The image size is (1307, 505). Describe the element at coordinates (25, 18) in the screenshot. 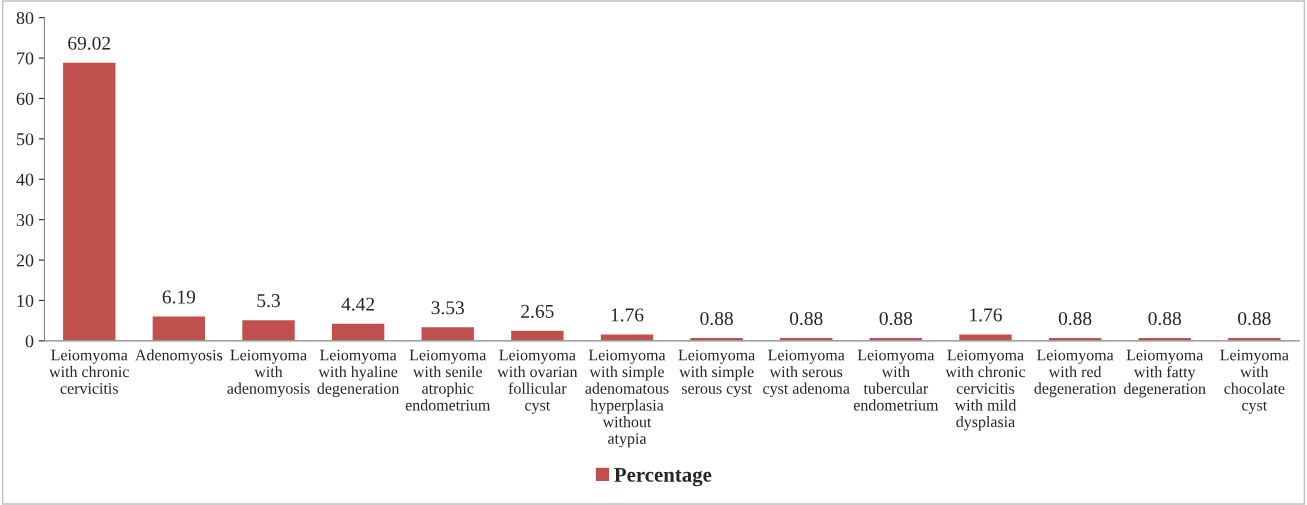

I see `y-tick-label: 80` at that location.